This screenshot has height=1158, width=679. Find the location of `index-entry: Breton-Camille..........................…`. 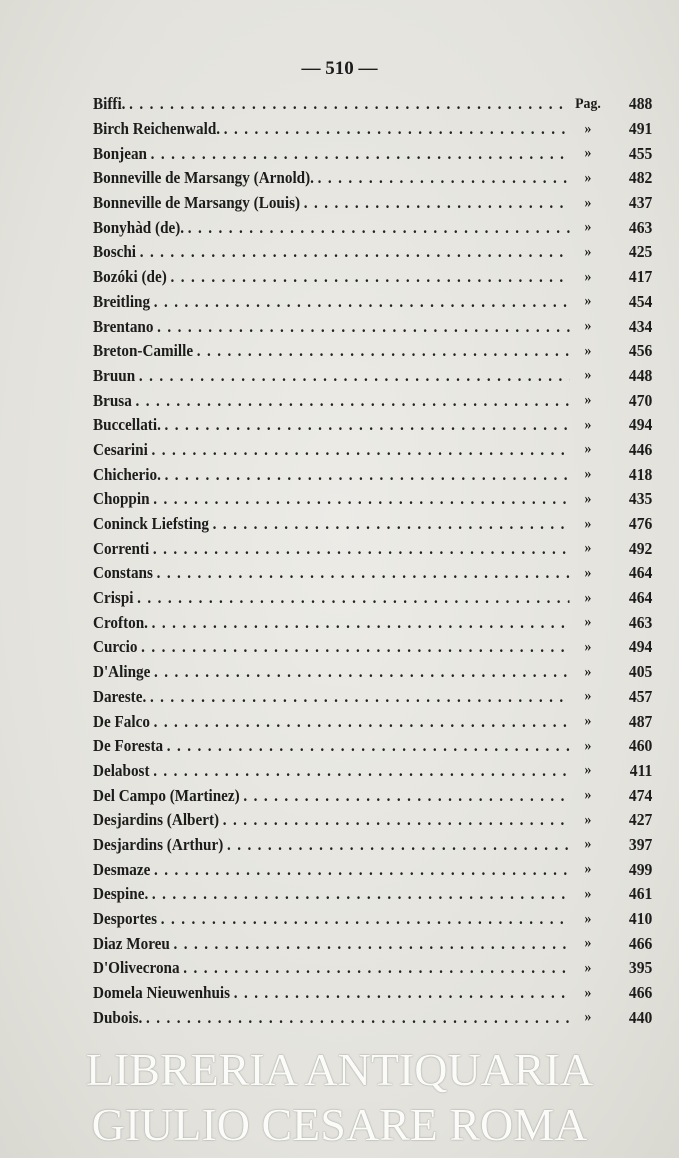

index-entry: Breton-Camille..........................… is located at coordinates (372, 351).